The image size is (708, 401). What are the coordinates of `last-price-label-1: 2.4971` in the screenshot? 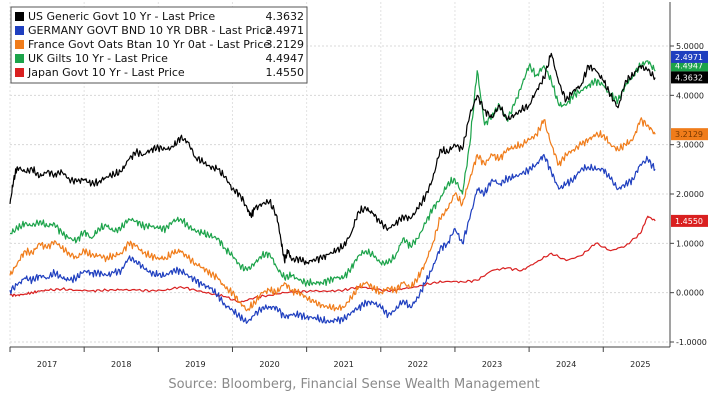 It's located at (689, 57).